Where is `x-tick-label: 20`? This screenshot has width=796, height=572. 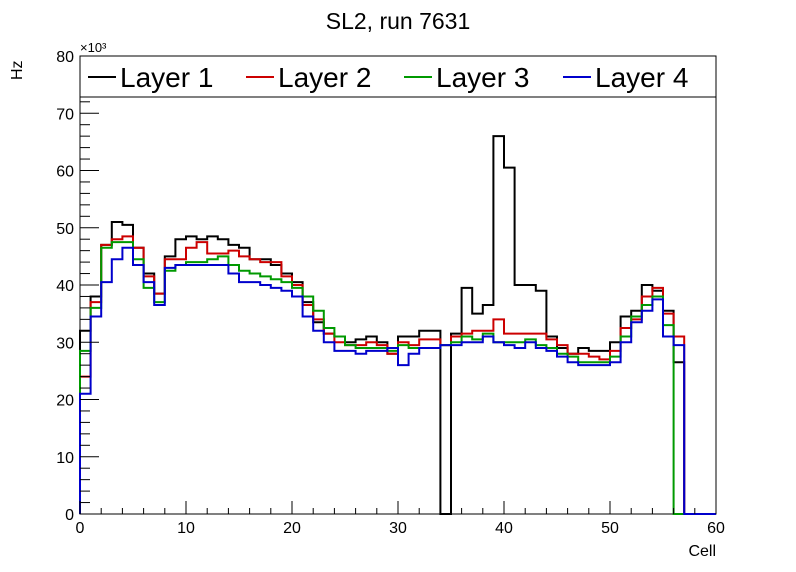
x-tick-label: 20 is located at coordinates (292, 528).